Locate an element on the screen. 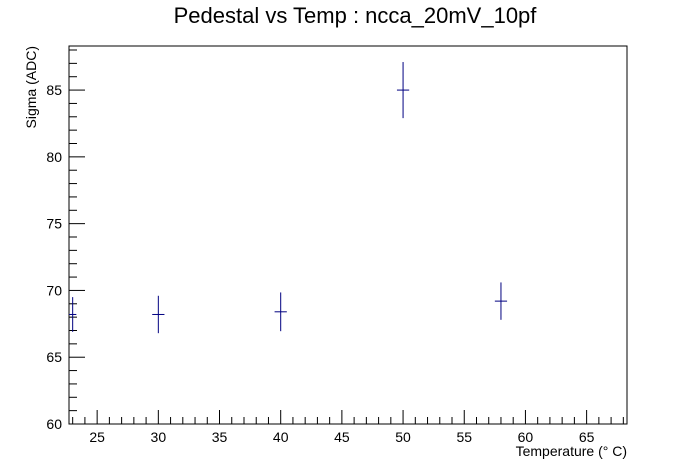 This screenshot has height=472, width=696. x-axis-label: Temperature (° C) is located at coordinates (571, 451).